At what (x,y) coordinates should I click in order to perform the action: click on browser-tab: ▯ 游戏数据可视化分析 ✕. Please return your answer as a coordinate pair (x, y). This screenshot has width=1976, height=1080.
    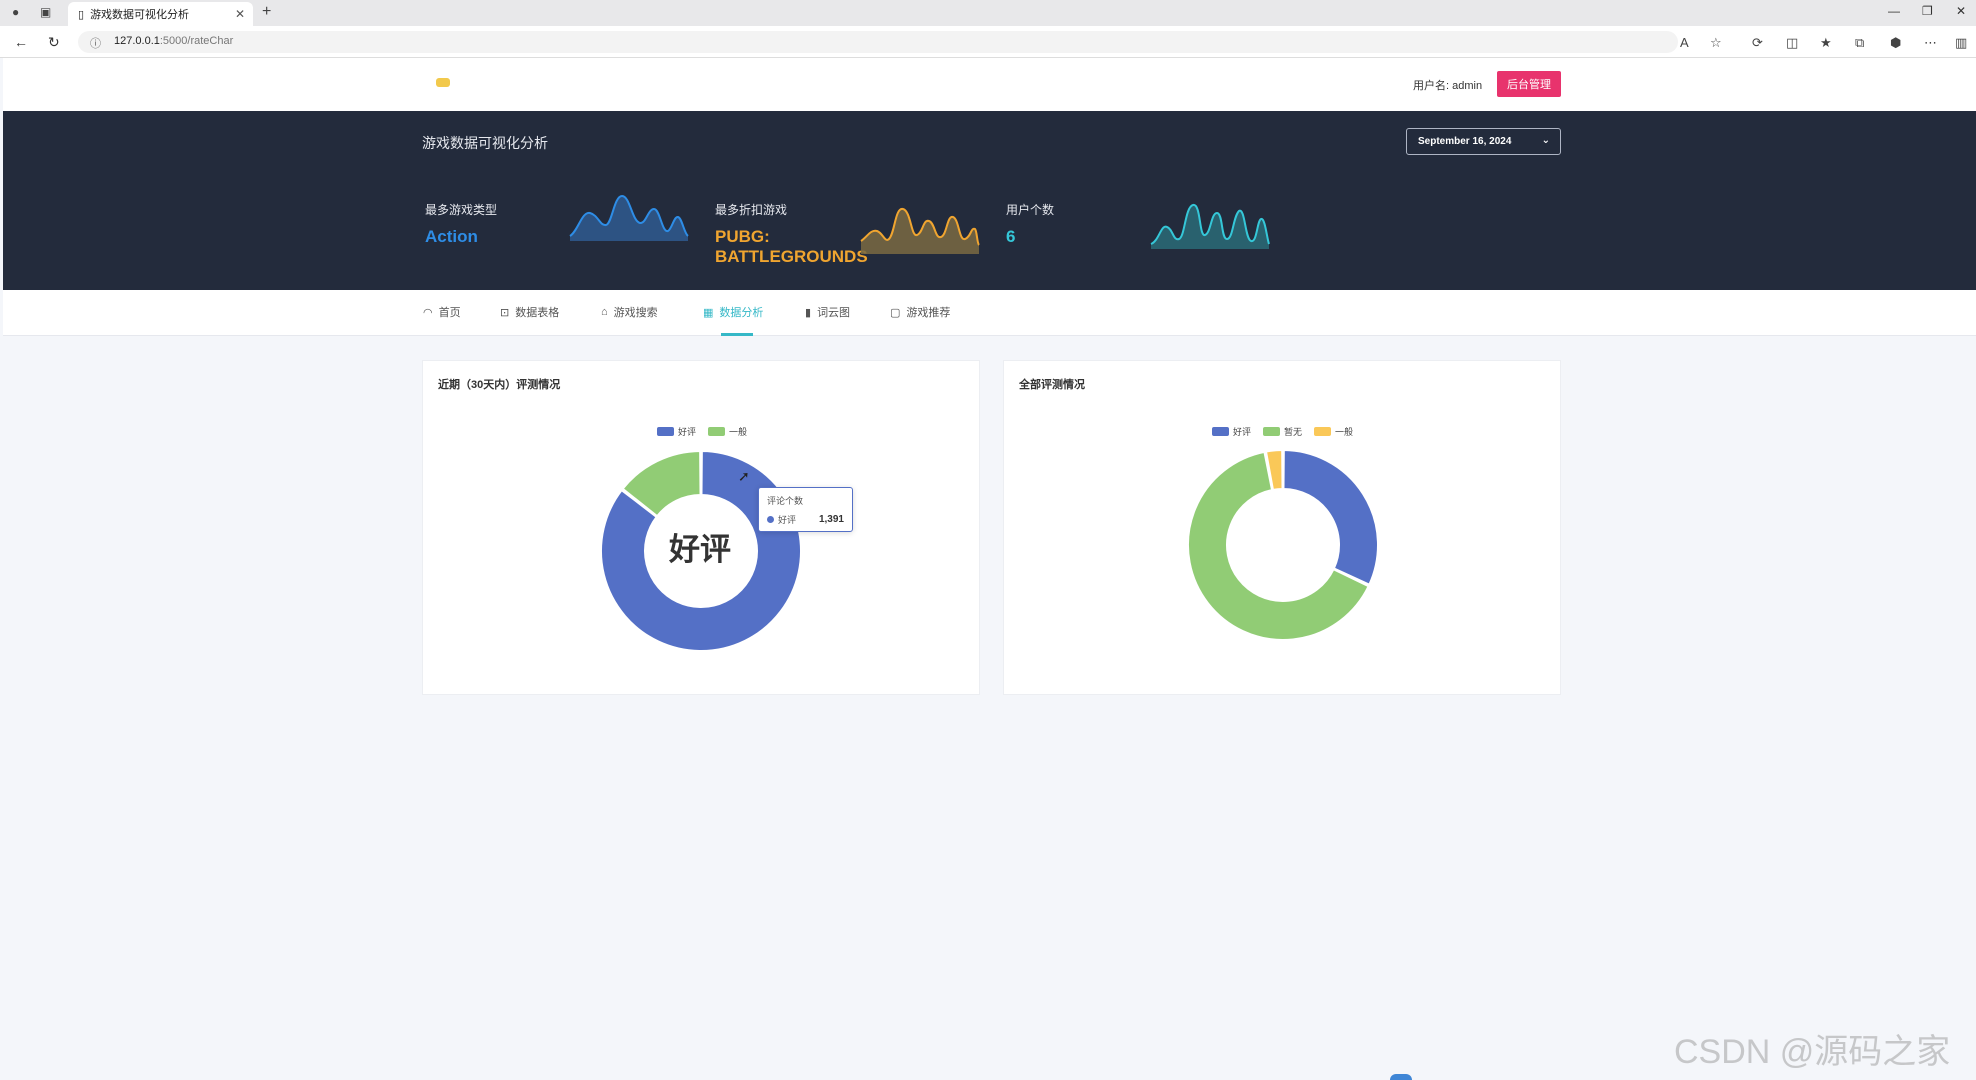
    Looking at the image, I should click on (160, 14).